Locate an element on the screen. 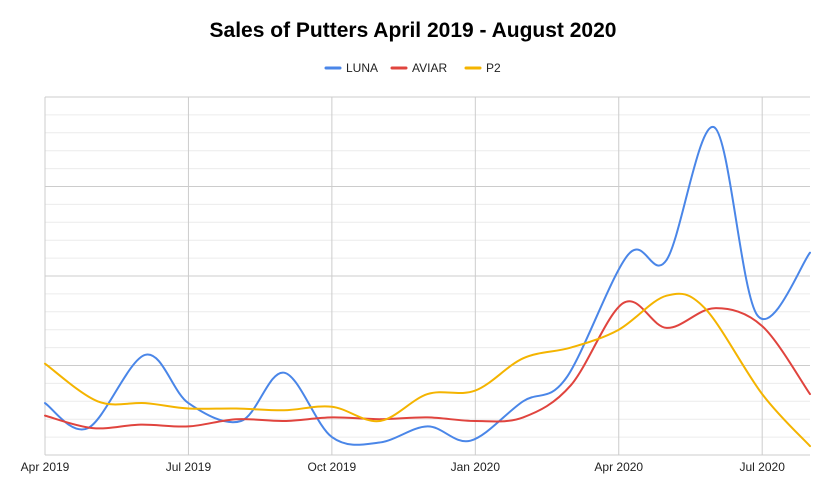 This screenshot has width=827, height=499. legend: LUNA AVIAR P2 is located at coordinates (412, 68).